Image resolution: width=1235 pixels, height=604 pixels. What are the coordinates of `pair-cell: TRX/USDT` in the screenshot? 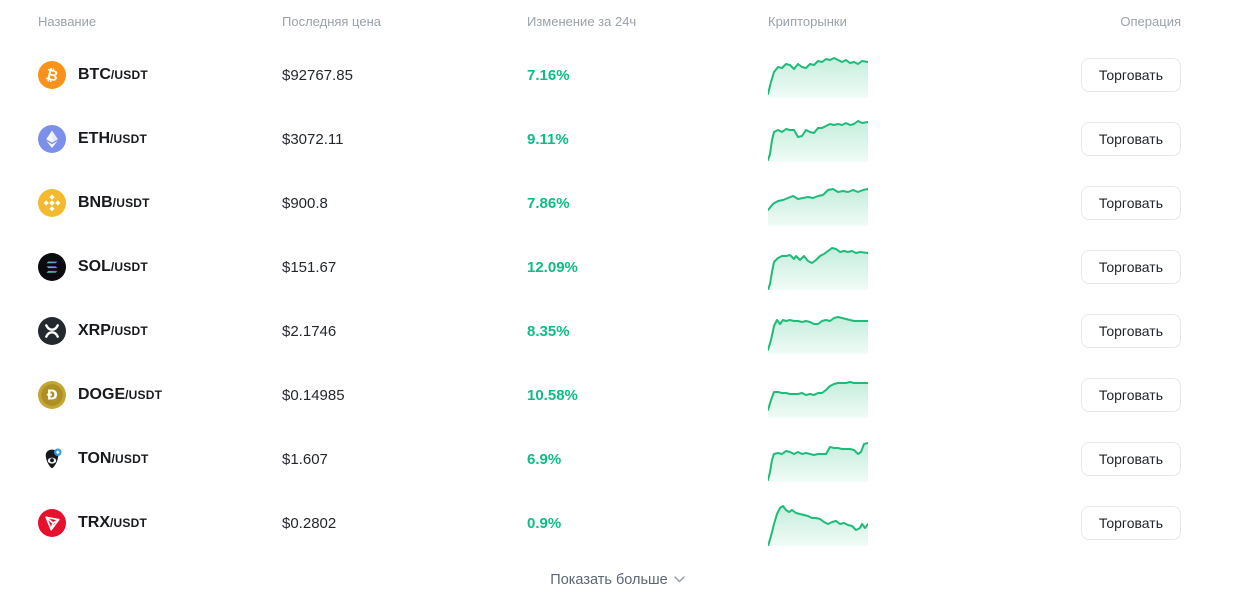 It's located at (160, 523).